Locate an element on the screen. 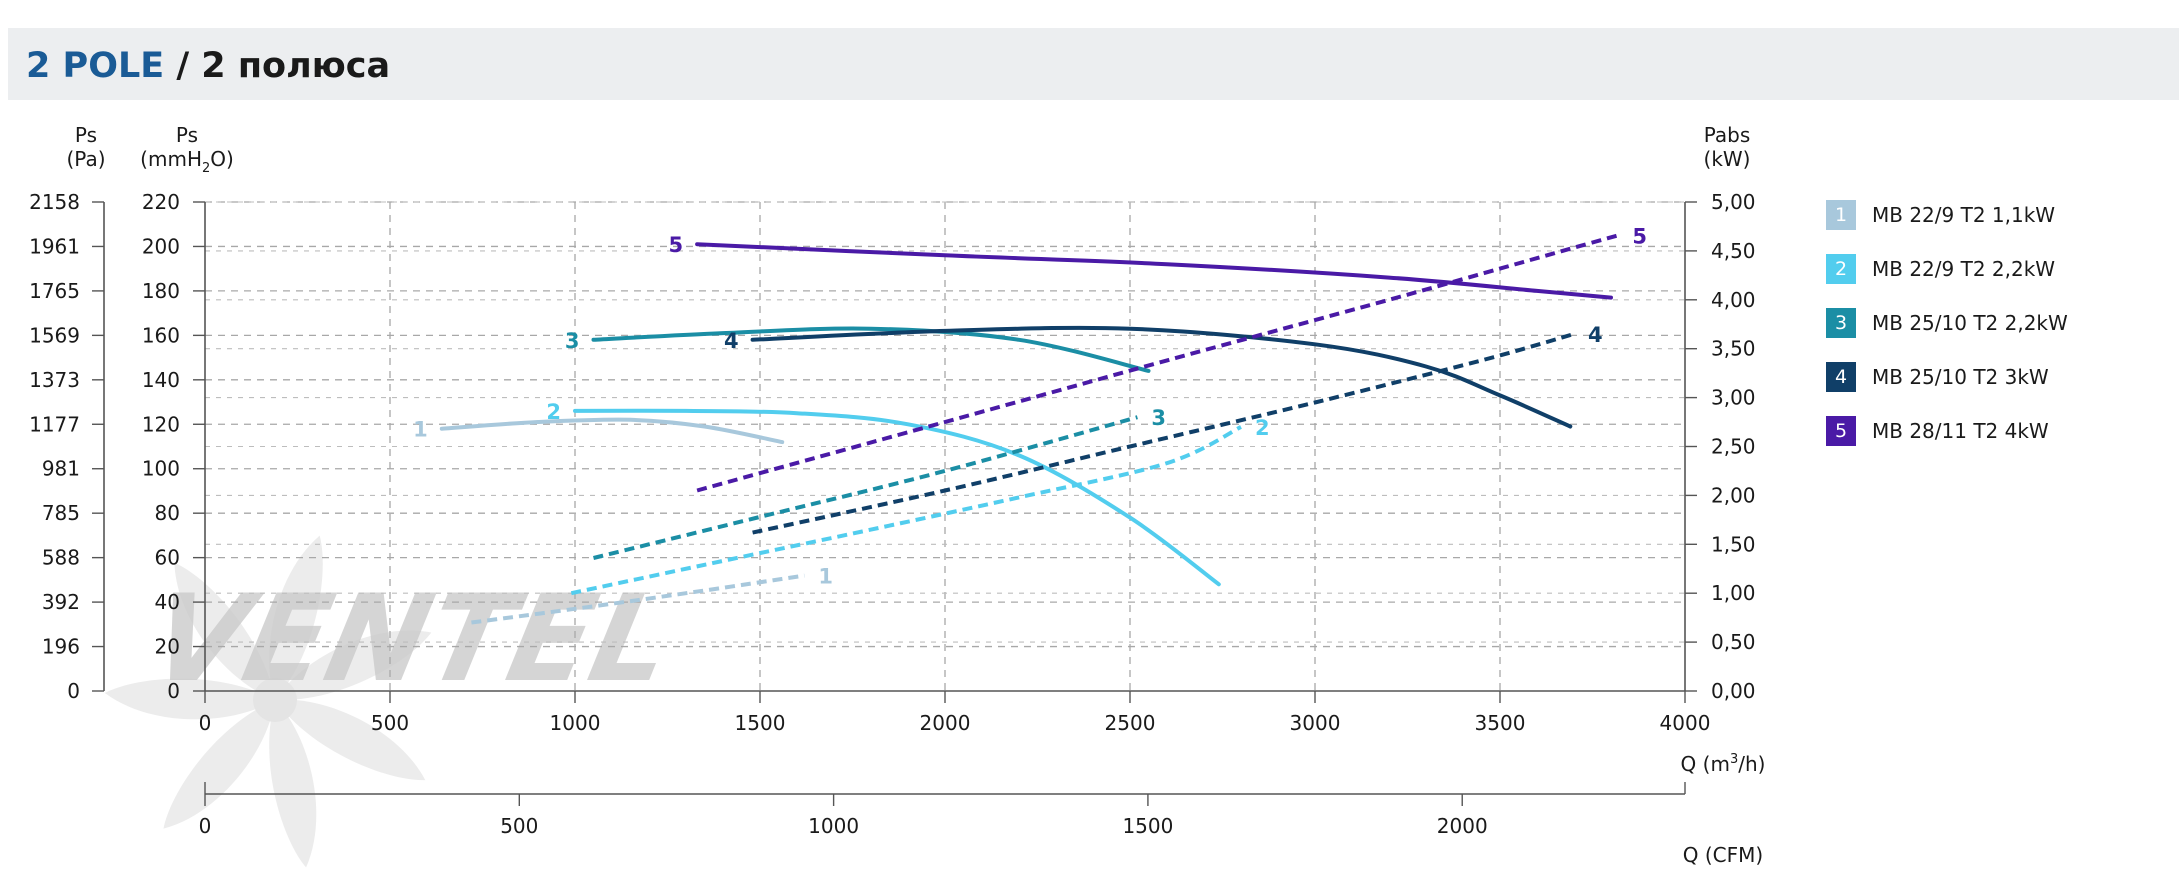 The width and height of the screenshot is (2179, 885). kw-tick-label: 4,50 is located at coordinates (1733, 251).